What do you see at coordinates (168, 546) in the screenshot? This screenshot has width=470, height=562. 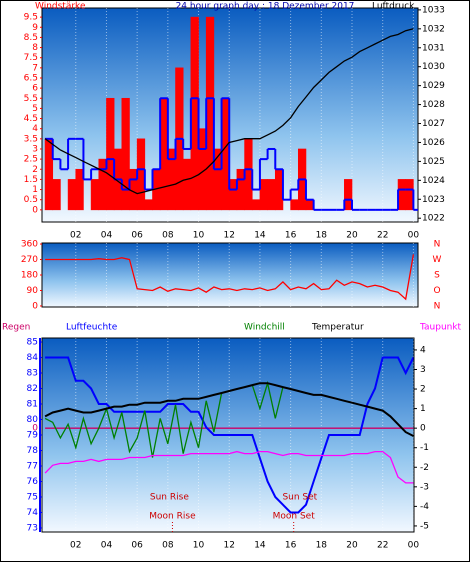 I see `x-tick-label: 08` at bounding box center [168, 546].